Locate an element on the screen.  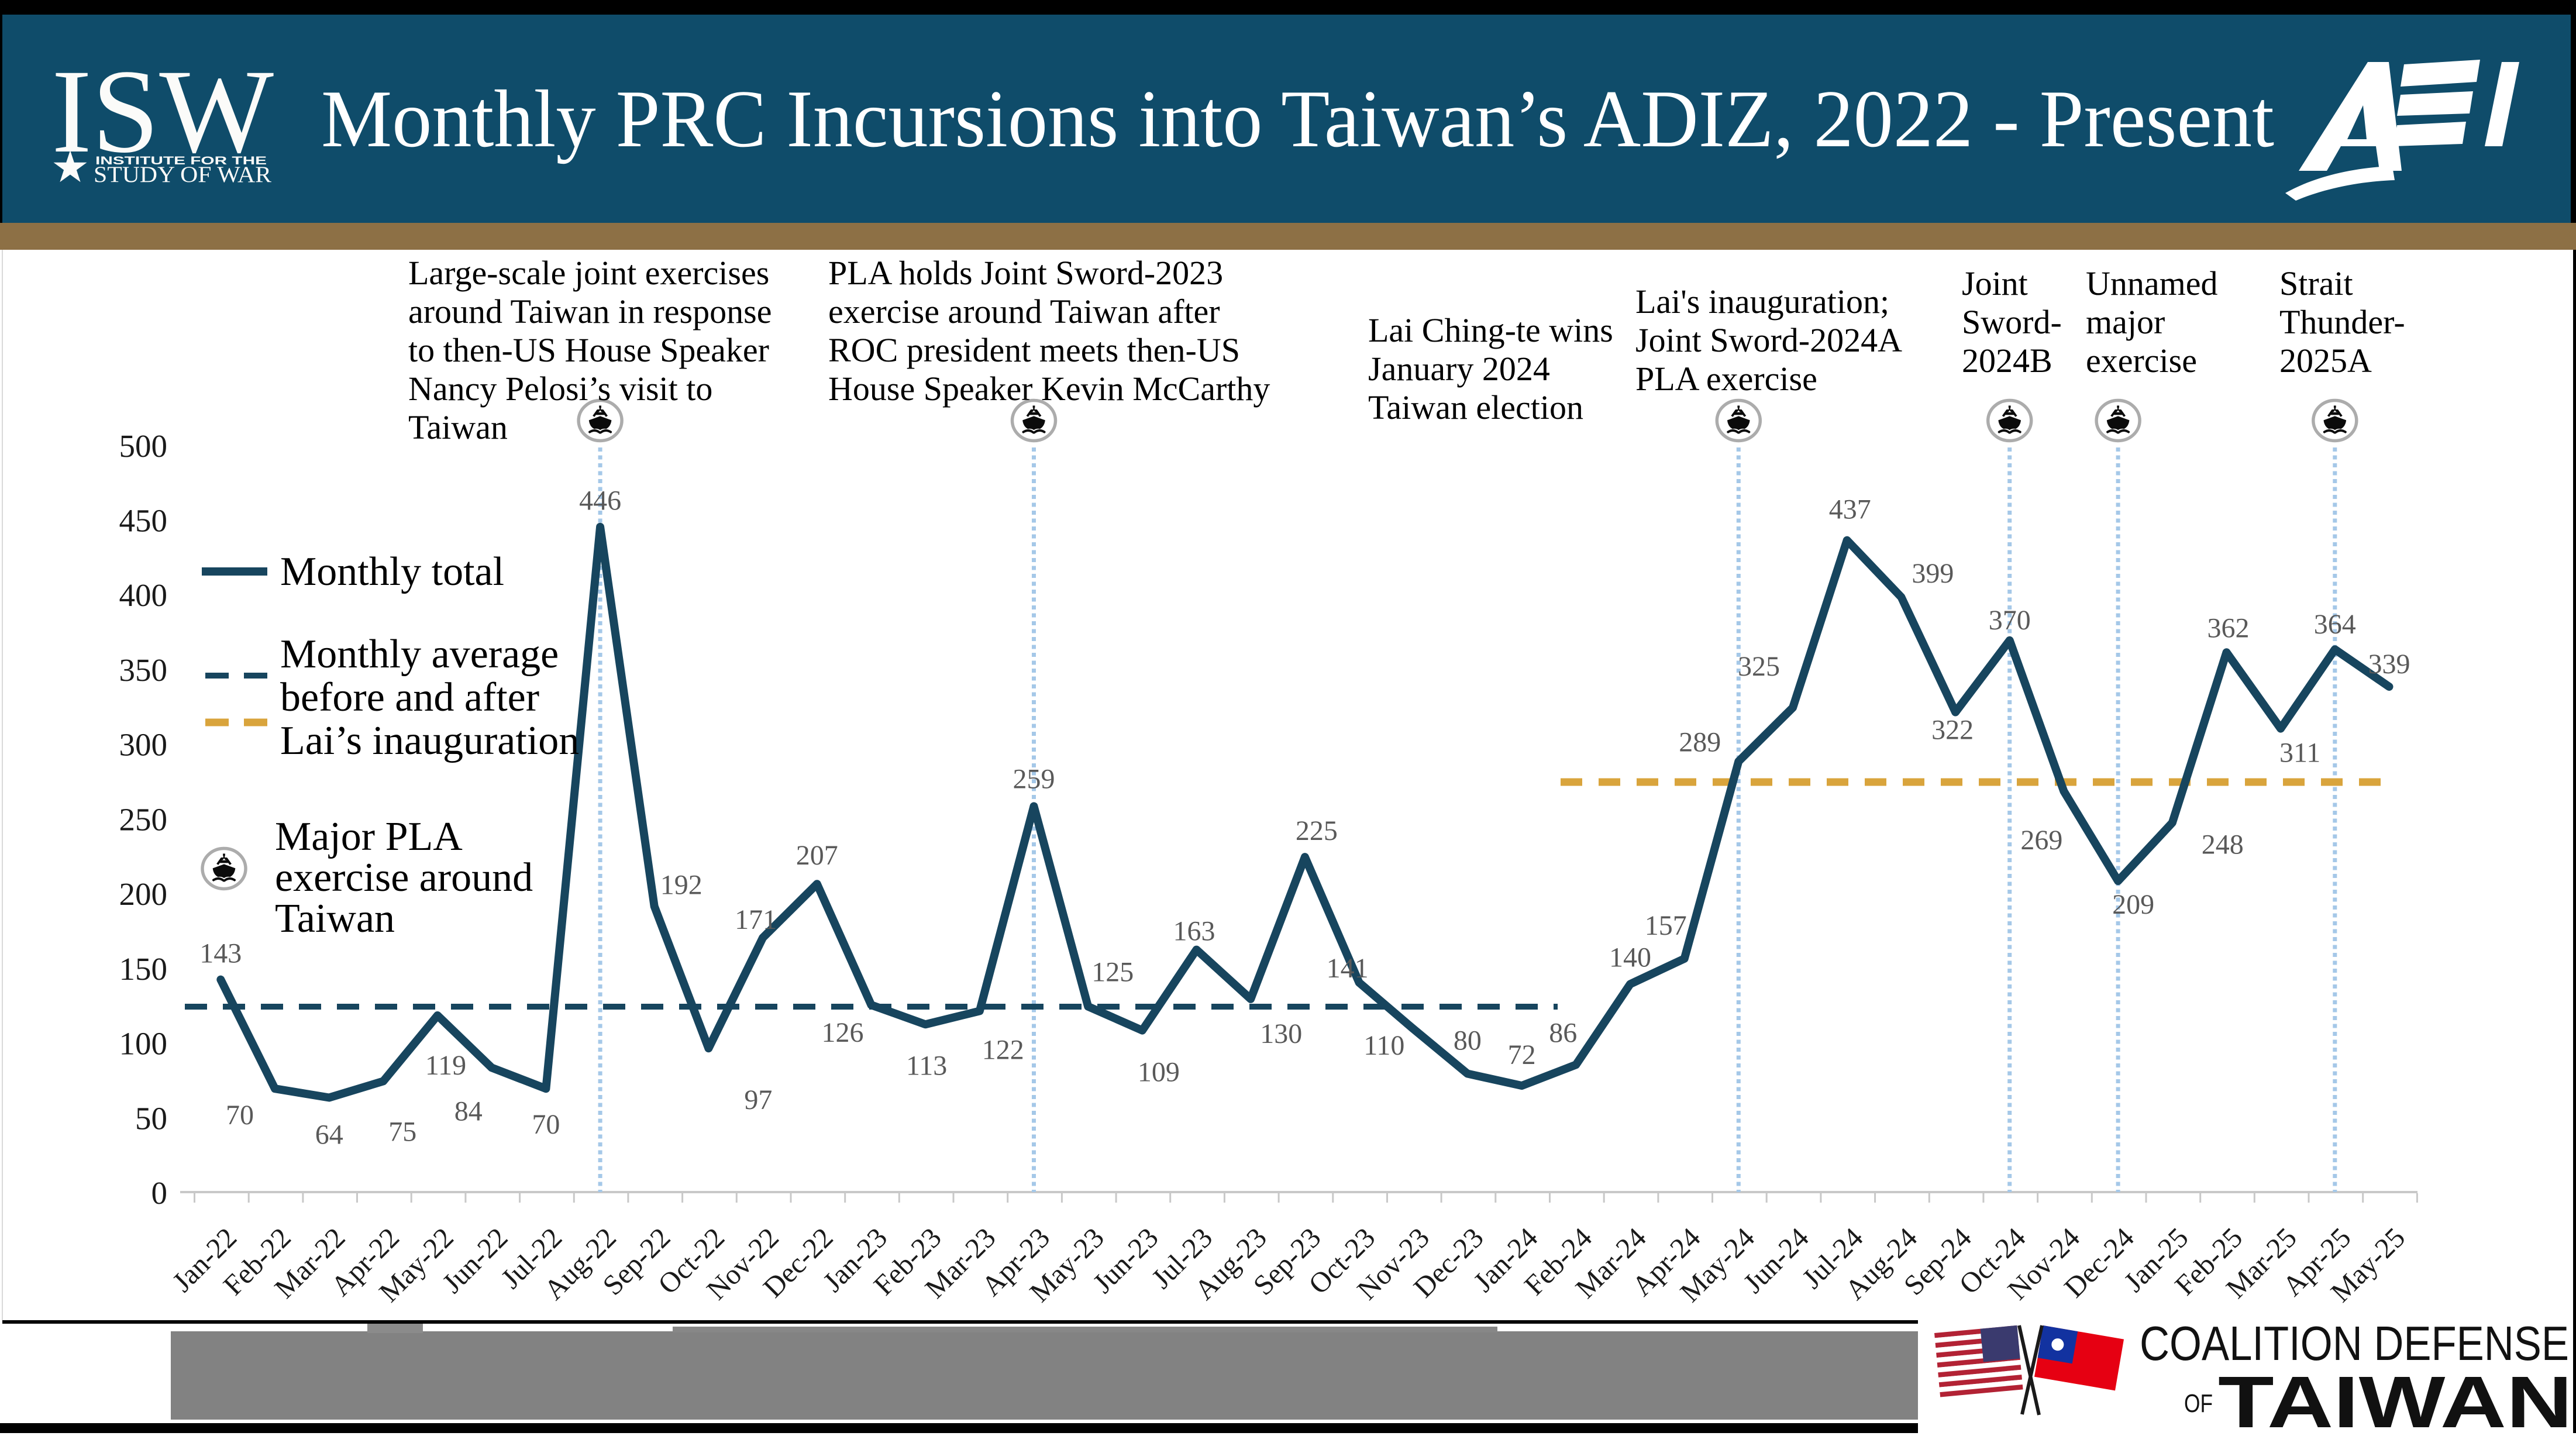
svg-text: 322 is located at coordinates (1952, 730).